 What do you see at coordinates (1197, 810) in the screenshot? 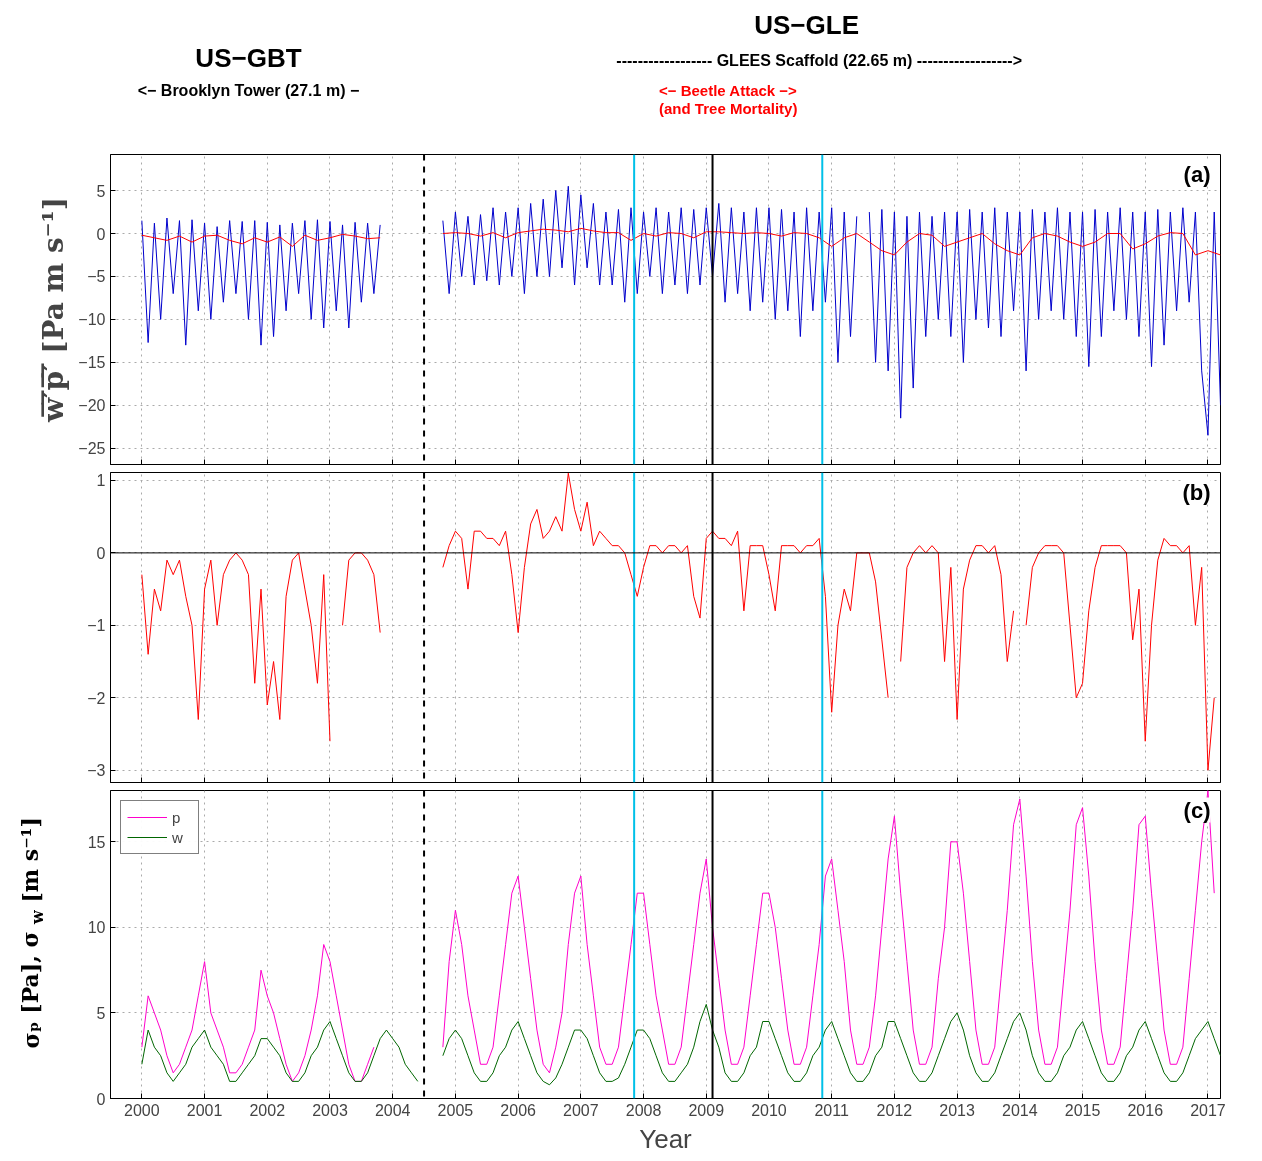
I see `annotation: (c)` at bounding box center [1197, 810].